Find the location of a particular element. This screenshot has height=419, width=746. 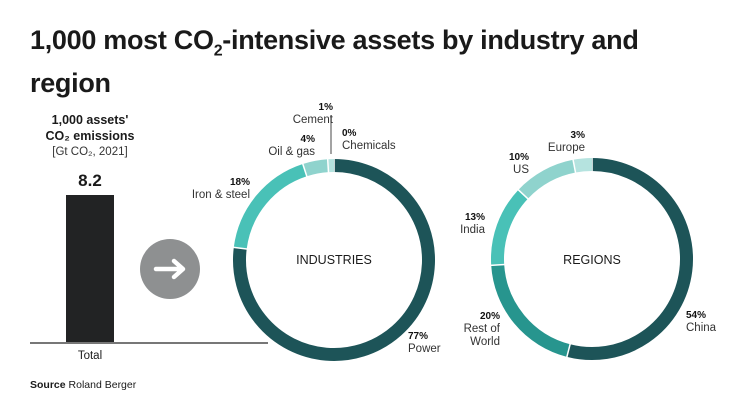

label-europe: 3% Europe is located at coordinates (566, 142).